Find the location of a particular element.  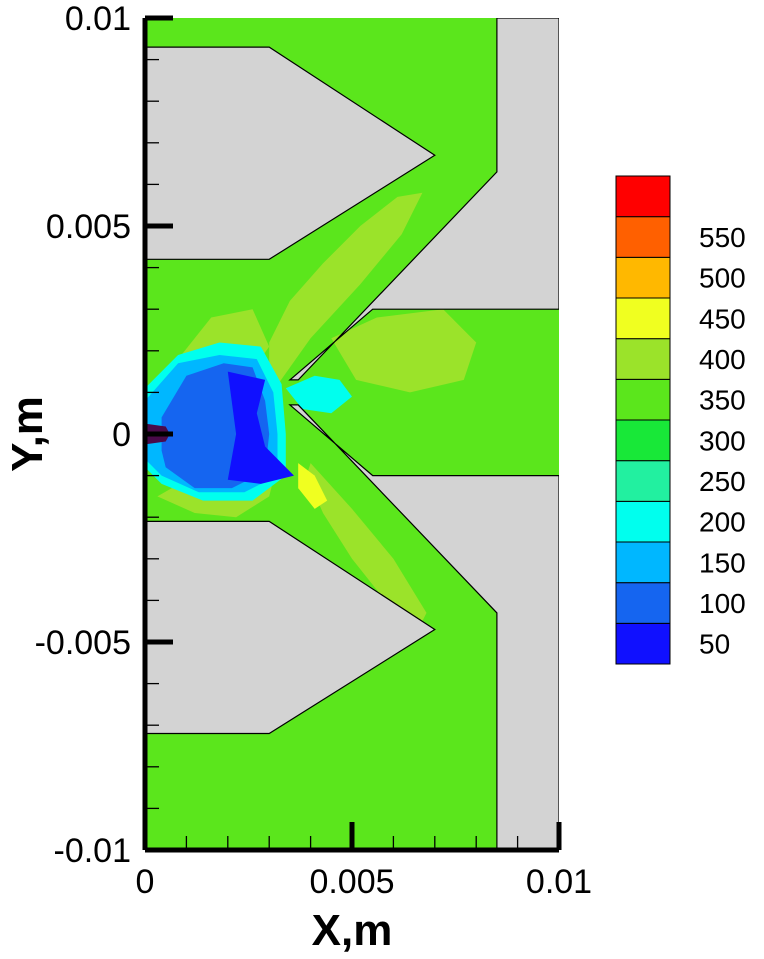

legend-label: 300 is located at coordinates (722, 440).